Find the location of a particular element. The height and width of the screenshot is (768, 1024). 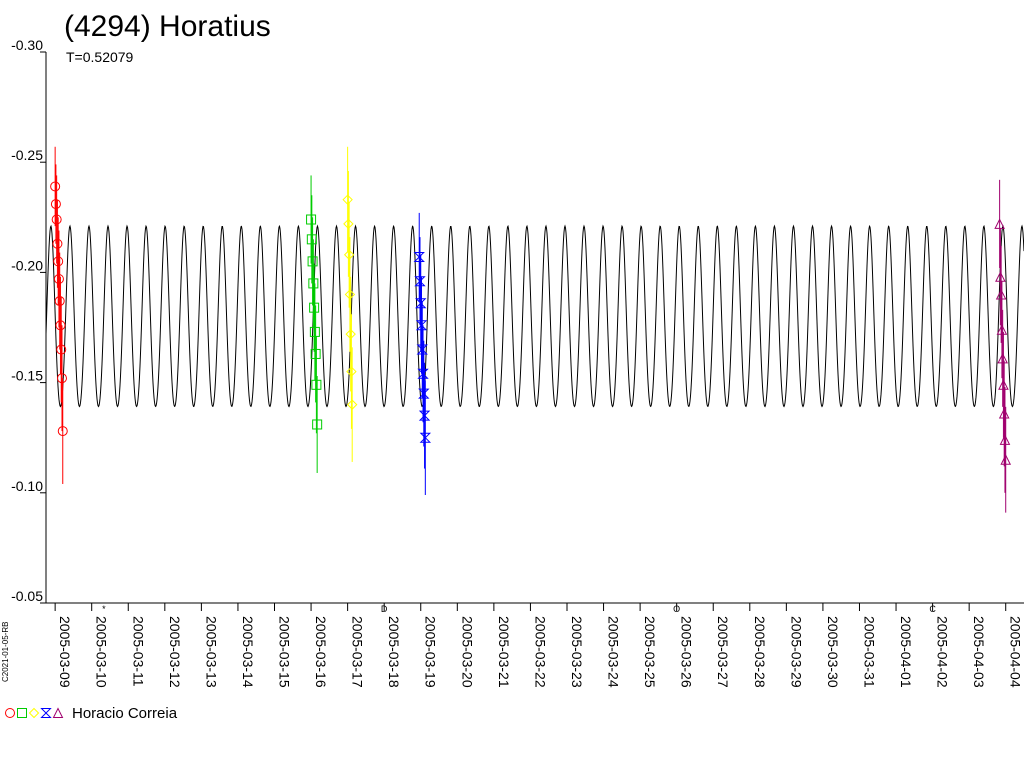

y-tick-label: -0.10 is located at coordinates (27, 486).